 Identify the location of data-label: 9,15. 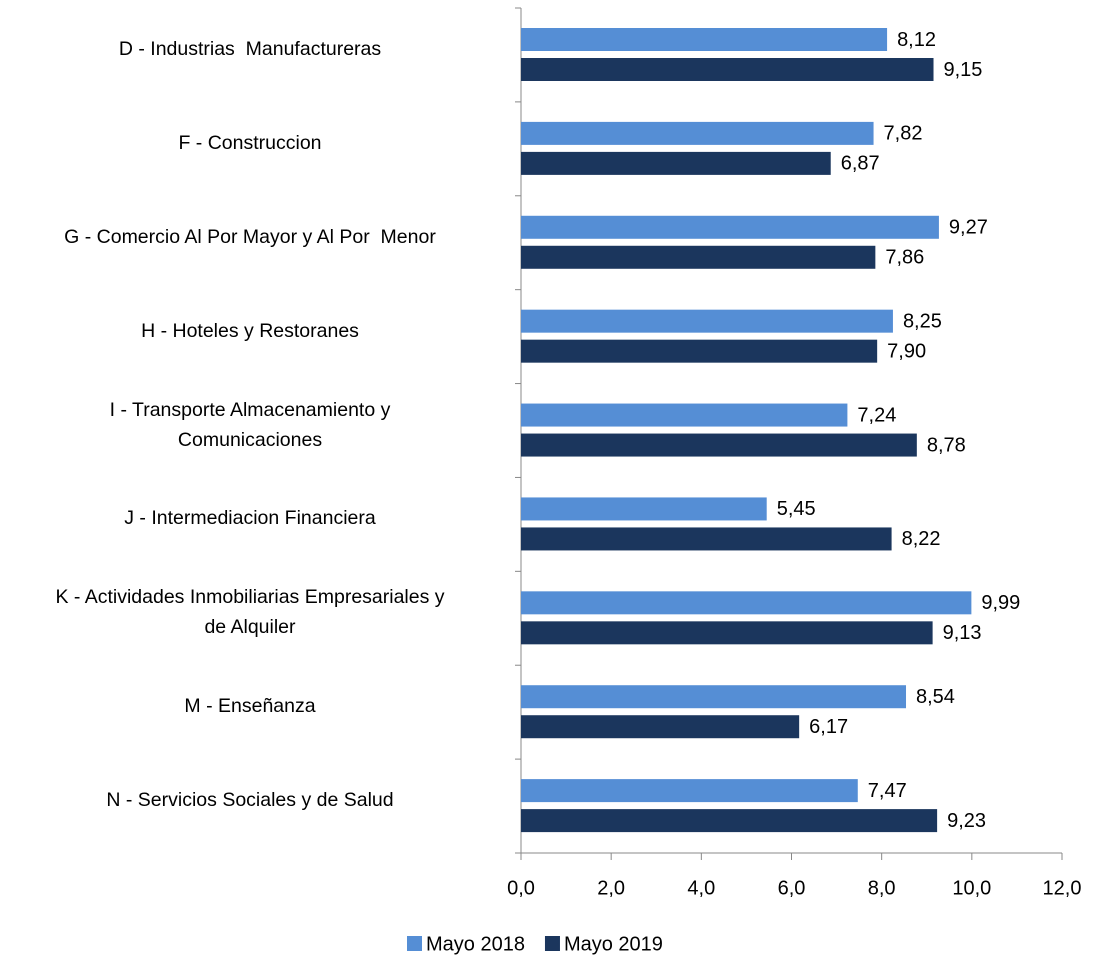
(963, 70).